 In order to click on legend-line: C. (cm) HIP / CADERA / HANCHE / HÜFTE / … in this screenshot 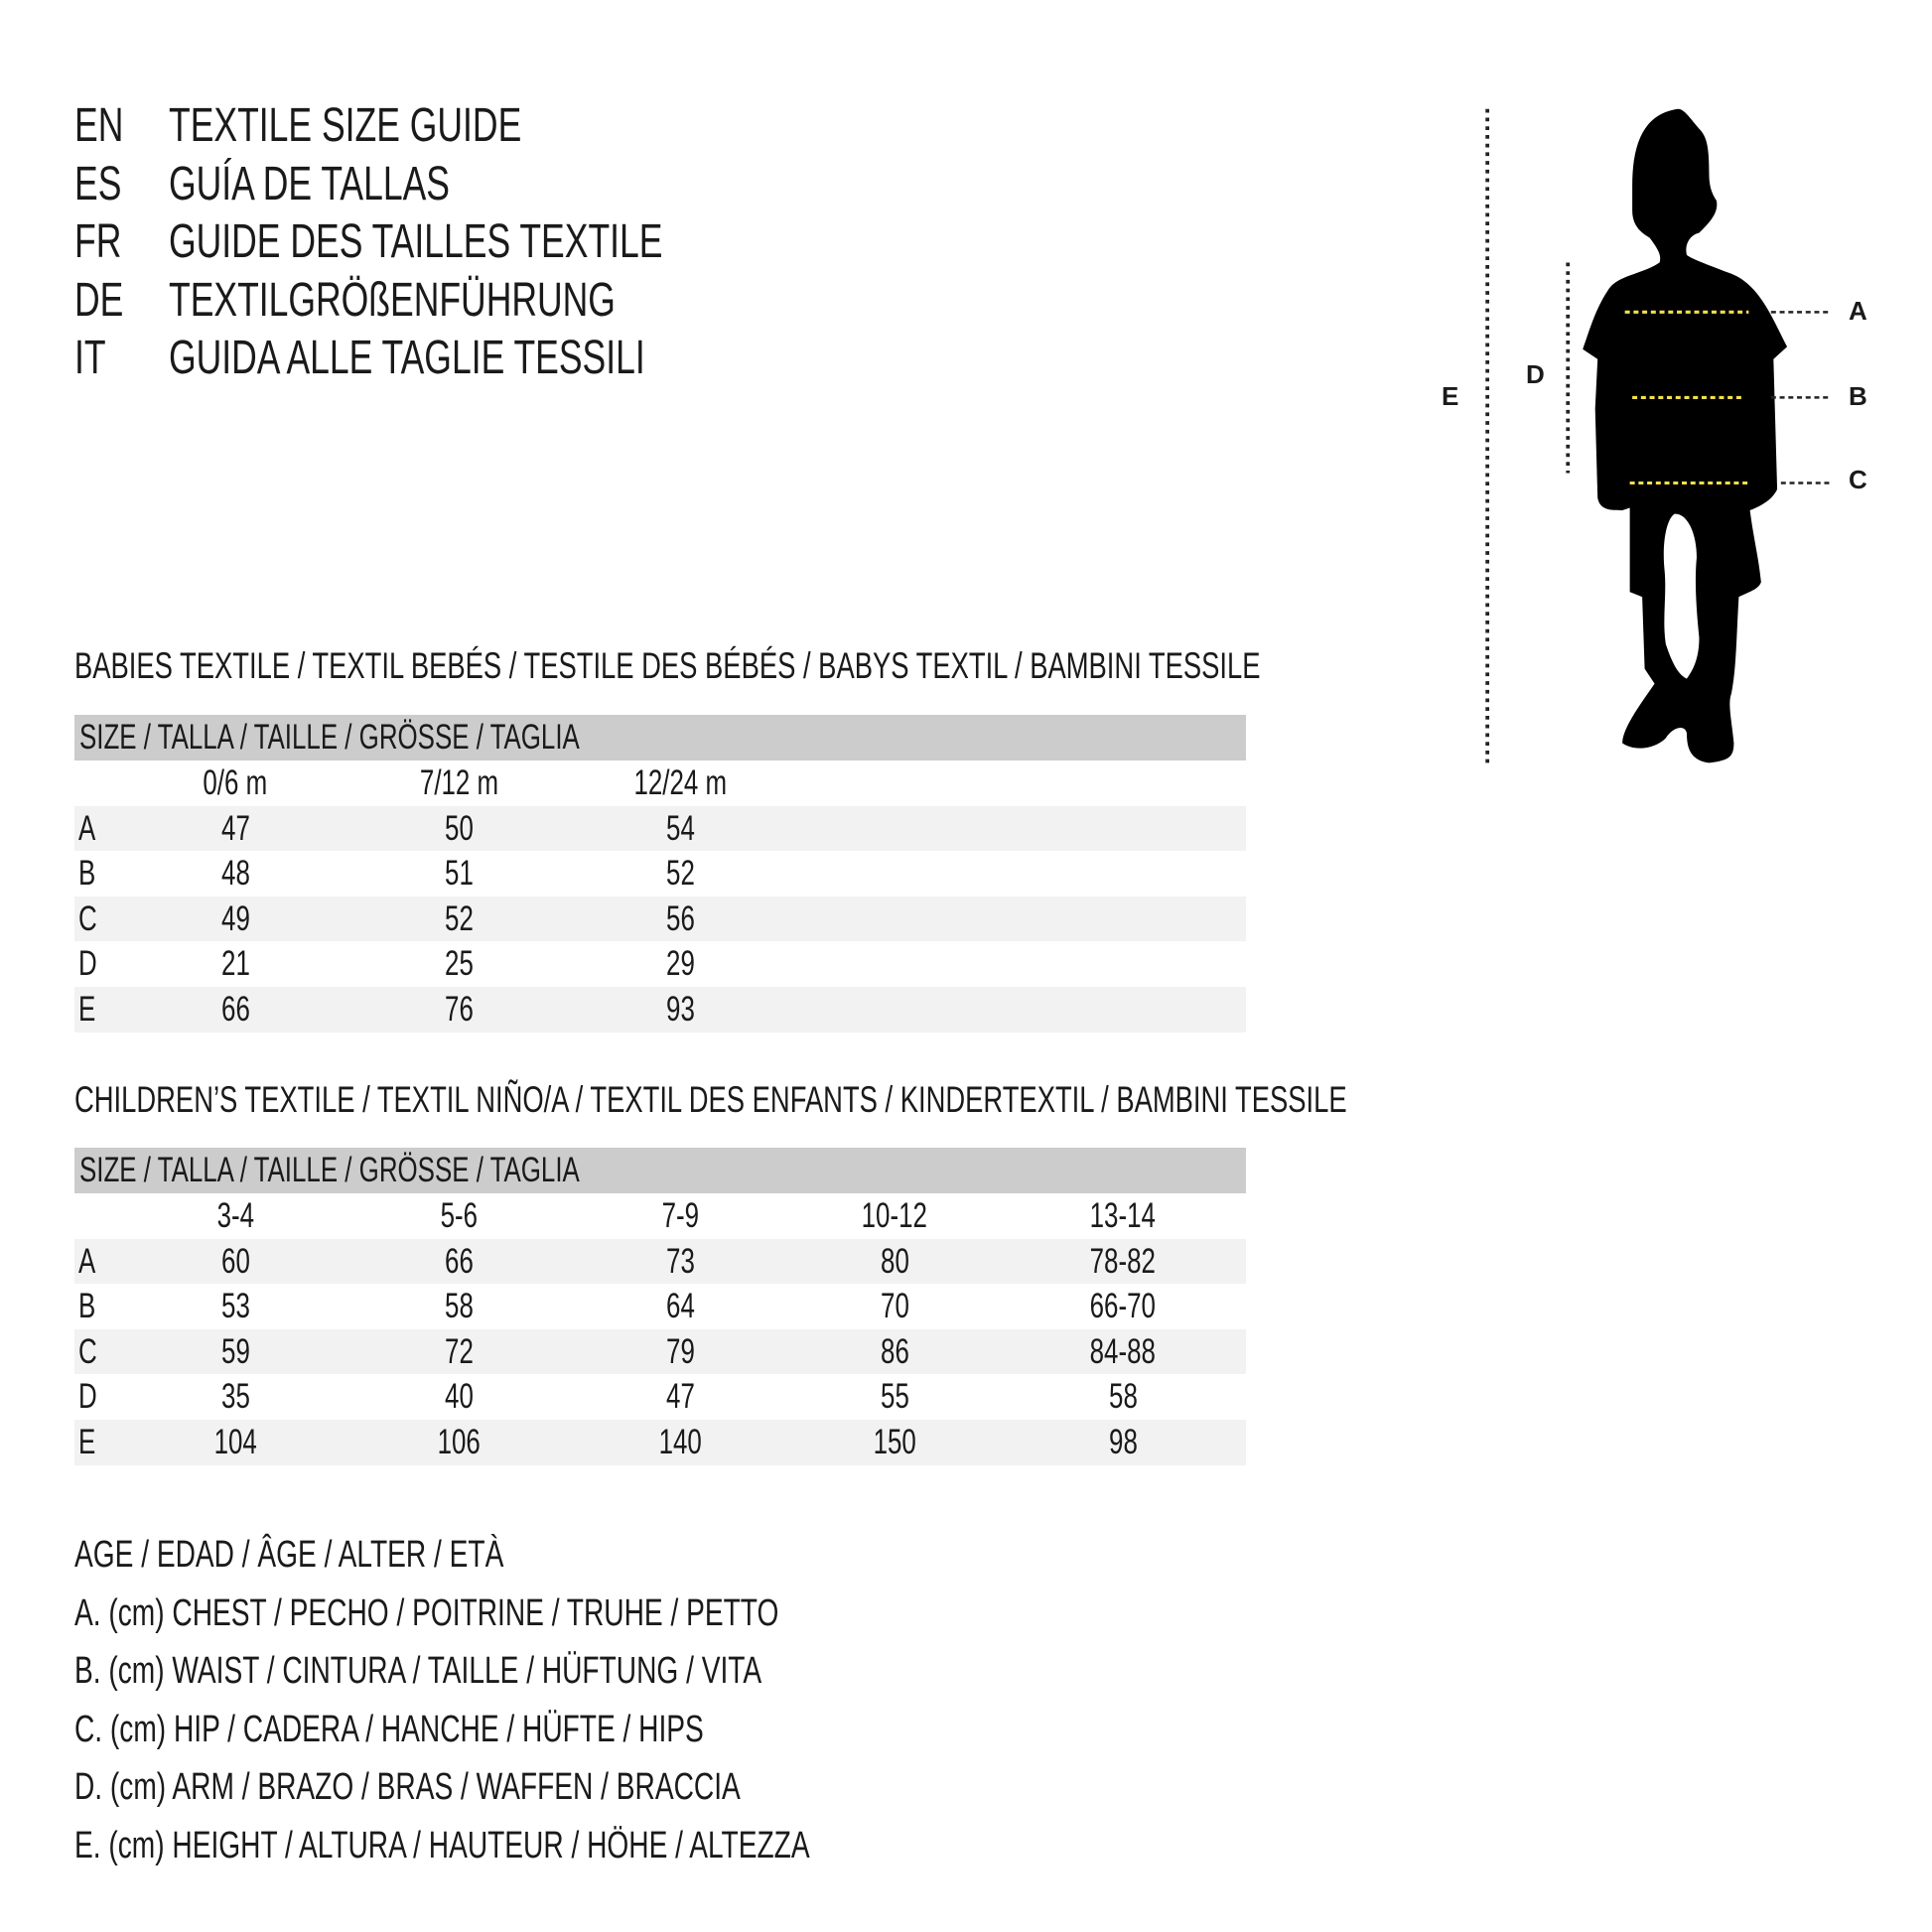, I will do `click(500, 1730)`.